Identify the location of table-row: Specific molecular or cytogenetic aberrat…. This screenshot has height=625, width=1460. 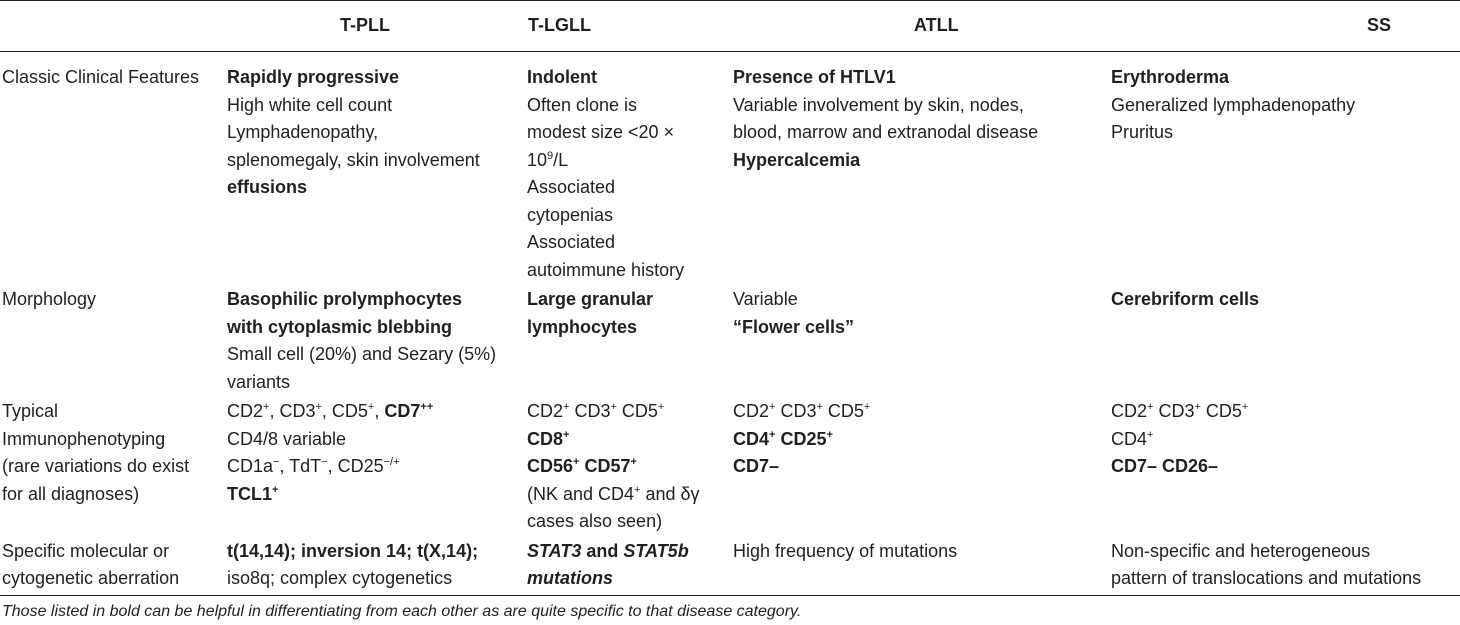
(730, 565).